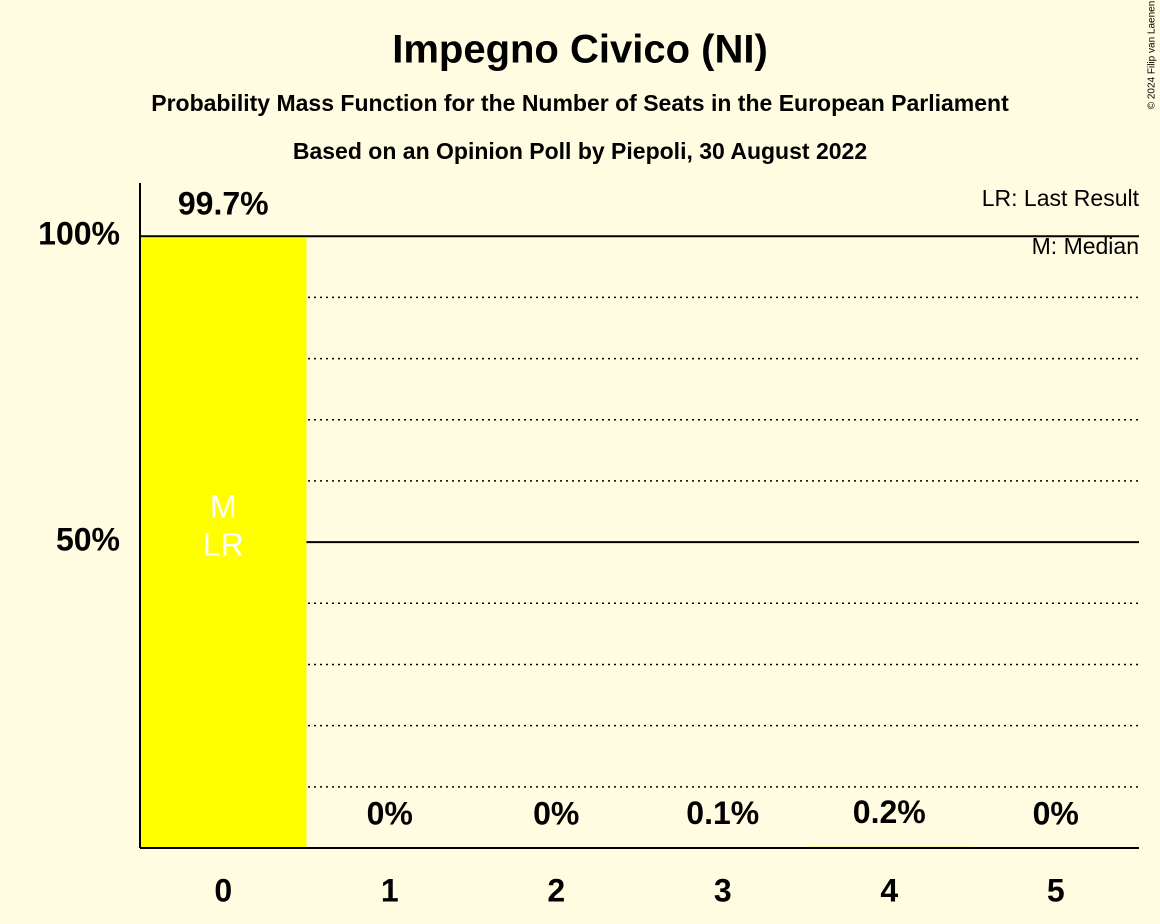 This screenshot has height=924, width=1160. I want to click on x-tick-label: 2, so click(556, 890).